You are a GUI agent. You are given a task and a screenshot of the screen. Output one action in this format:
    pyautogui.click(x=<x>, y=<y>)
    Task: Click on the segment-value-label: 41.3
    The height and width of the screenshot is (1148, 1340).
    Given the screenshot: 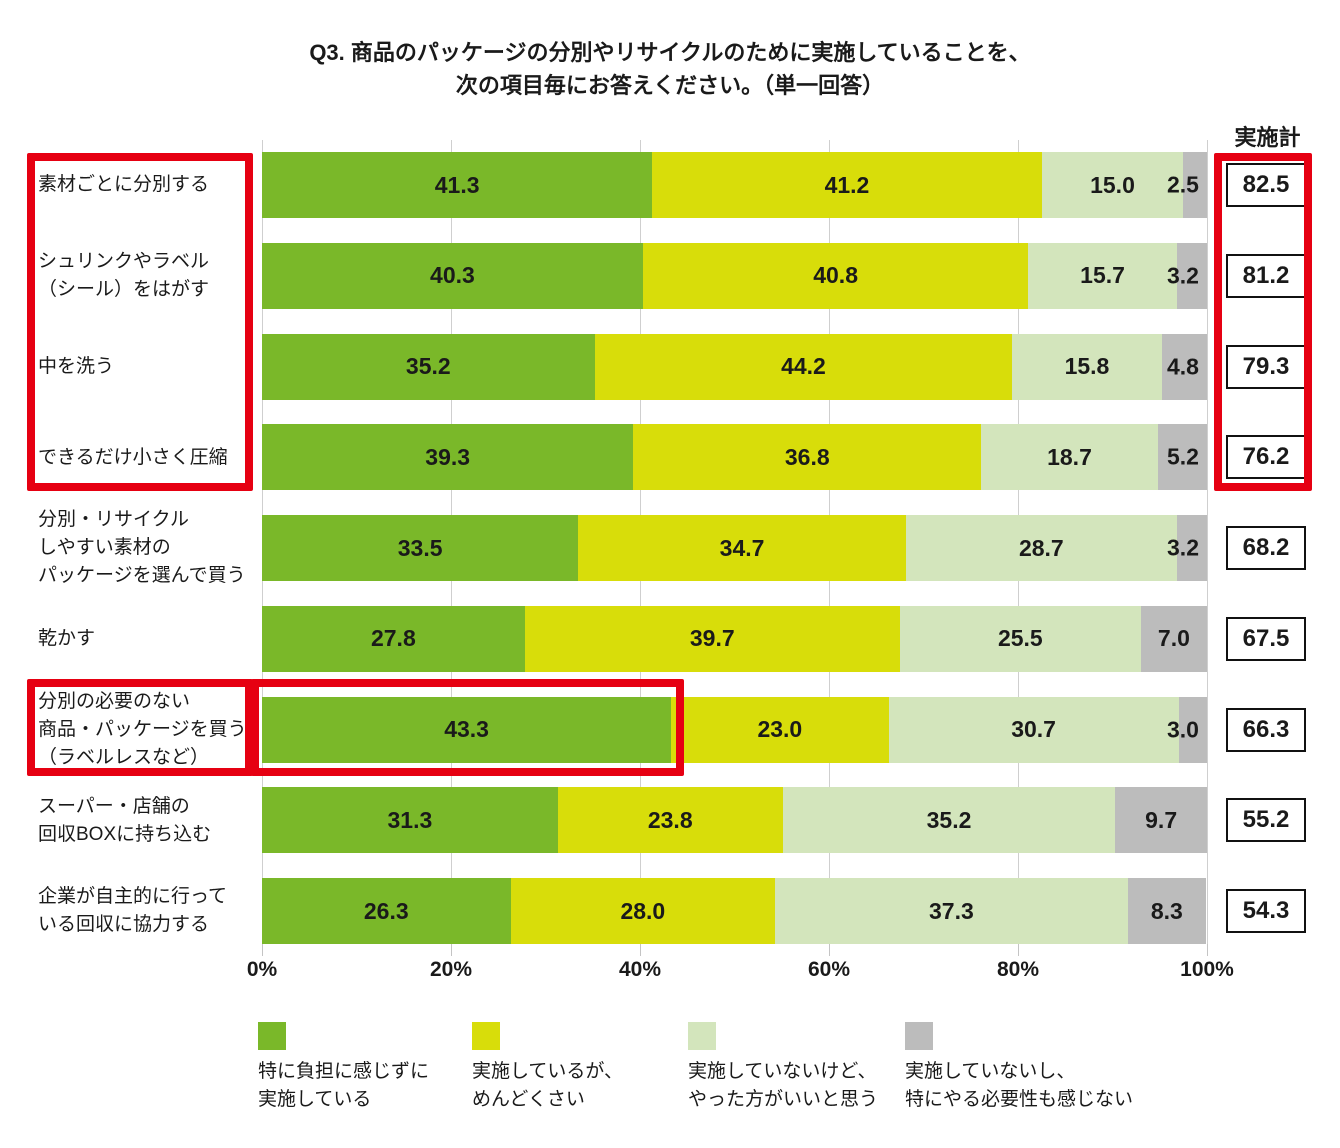 What is the action you would take?
    pyautogui.click(x=457, y=184)
    